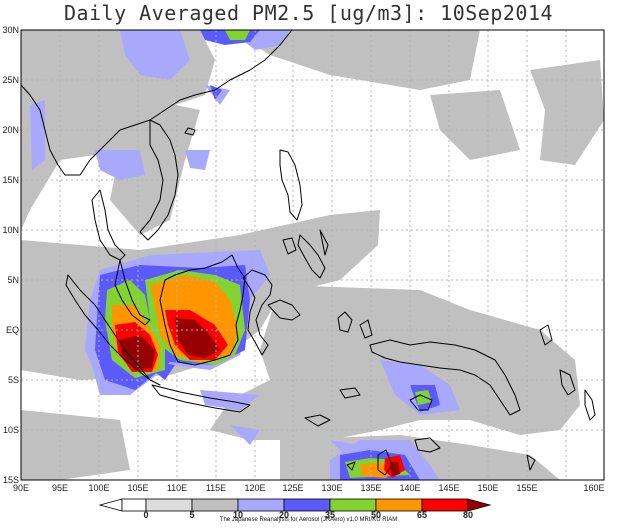 This screenshot has width=617, height=529. I want to click on lat-label: 5N, so click(13, 280).